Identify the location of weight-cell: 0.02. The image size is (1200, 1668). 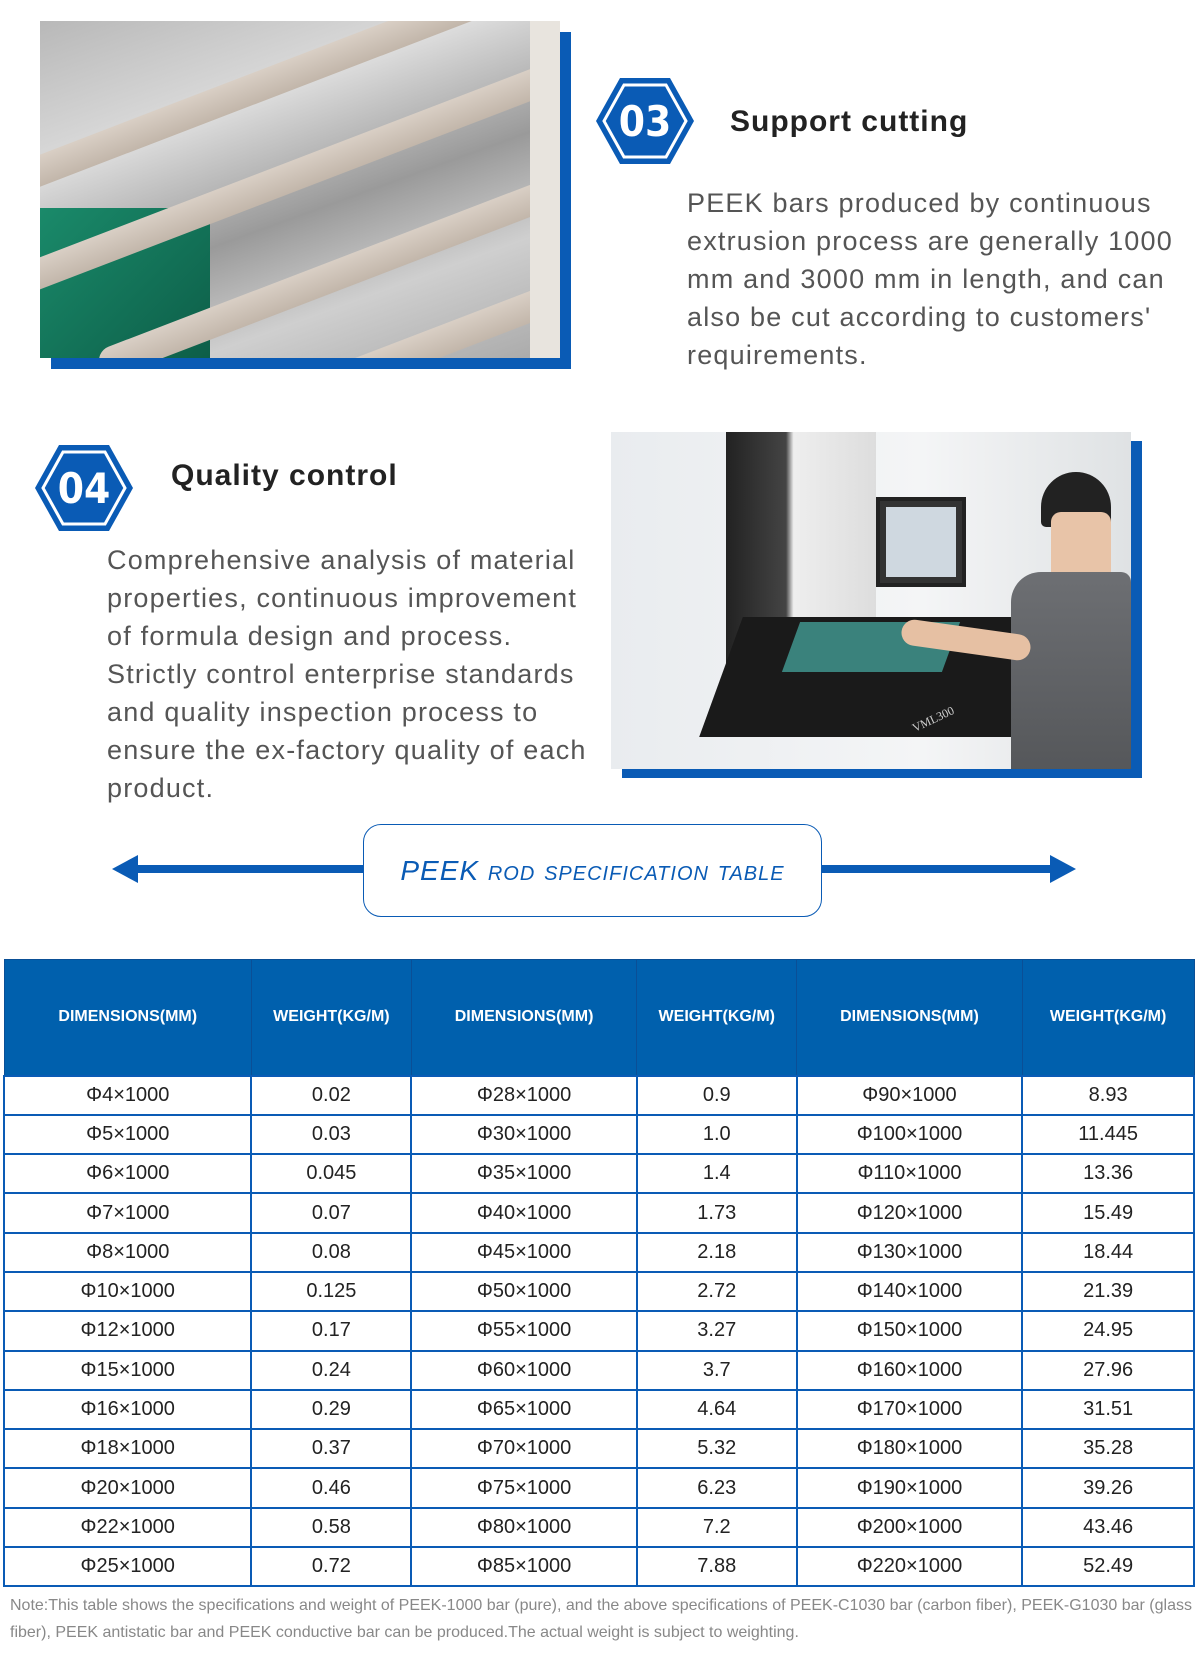
(331, 1095).